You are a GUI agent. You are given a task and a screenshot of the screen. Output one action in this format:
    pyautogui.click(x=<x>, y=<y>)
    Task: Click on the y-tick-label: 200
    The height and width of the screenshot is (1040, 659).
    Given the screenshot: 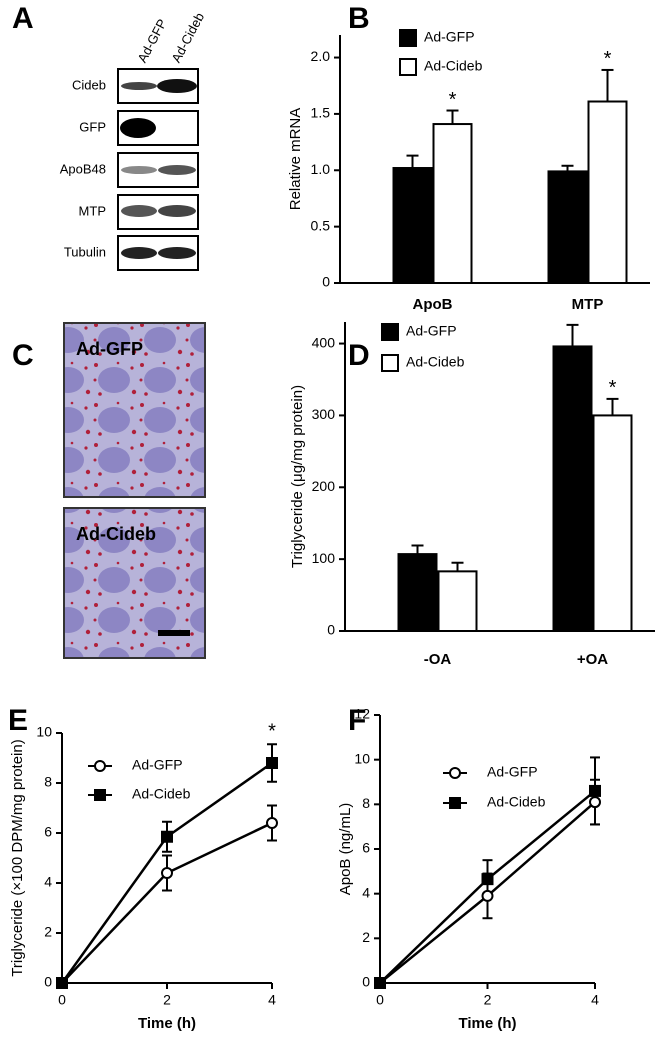 What is the action you would take?
    pyautogui.click(x=324, y=486)
    